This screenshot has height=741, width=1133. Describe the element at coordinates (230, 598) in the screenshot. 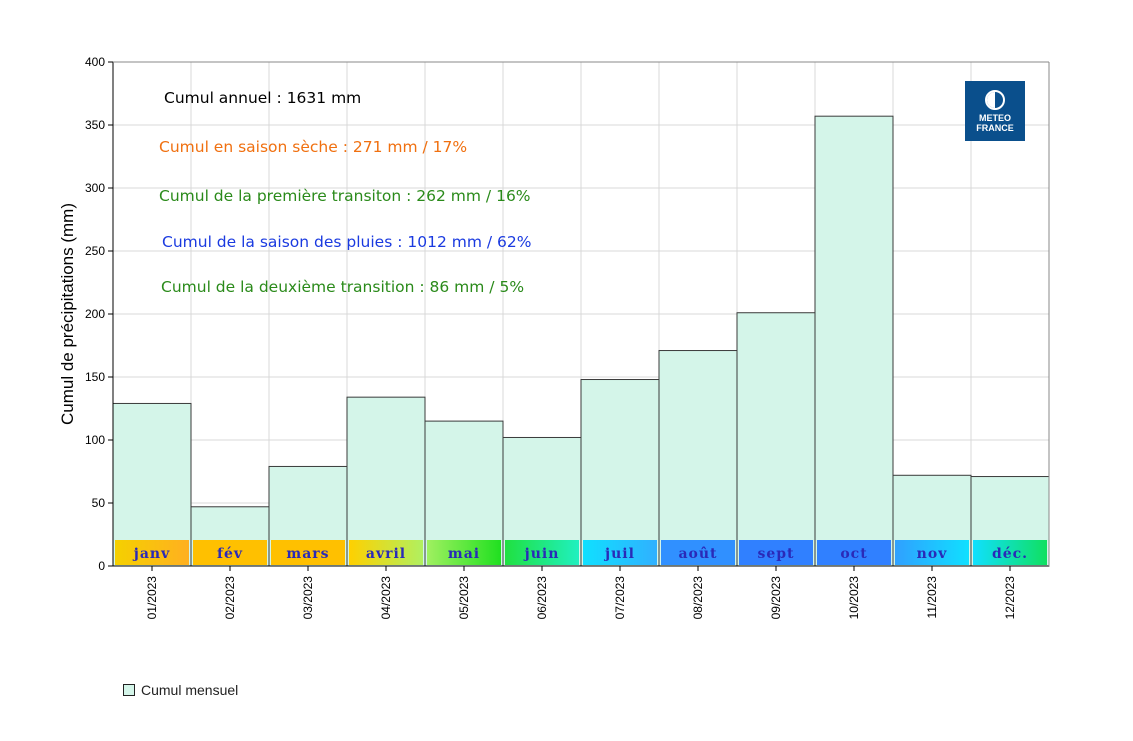

I see `x-tick-label: 02/2023` at that location.